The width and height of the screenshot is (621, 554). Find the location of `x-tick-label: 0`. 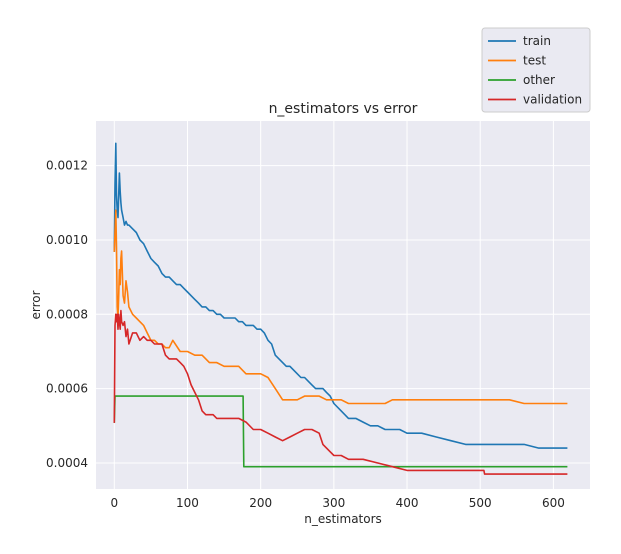

x-tick-label: 0 is located at coordinates (114, 503).